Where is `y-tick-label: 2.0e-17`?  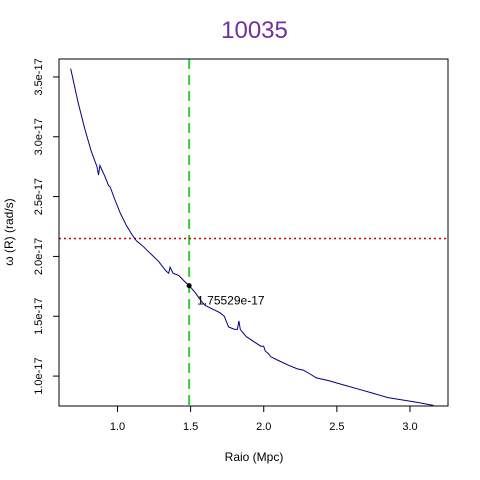
y-tick-label: 2.0e-17 is located at coordinates (39, 256).